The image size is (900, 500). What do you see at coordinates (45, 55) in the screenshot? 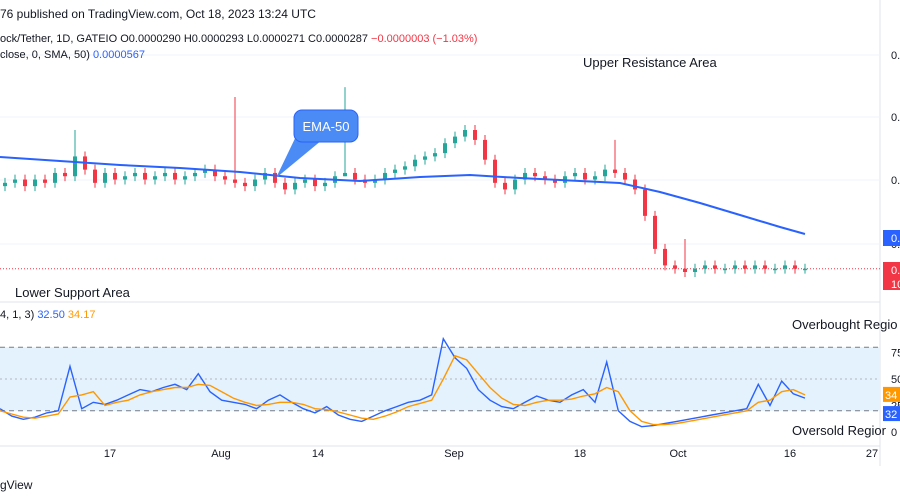
I see `ema-label: close, 0, SMA, 50)` at bounding box center [45, 55].